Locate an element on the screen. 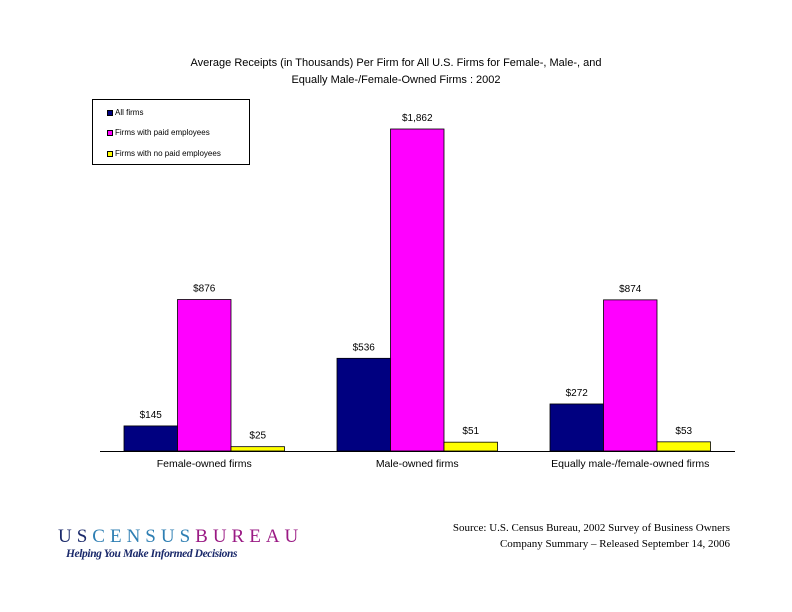 Image resolution: width=792 pixels, height=612 pixels. bar-equally-male-female-owned-firms-all-firms is located at coordinates (576, 427).